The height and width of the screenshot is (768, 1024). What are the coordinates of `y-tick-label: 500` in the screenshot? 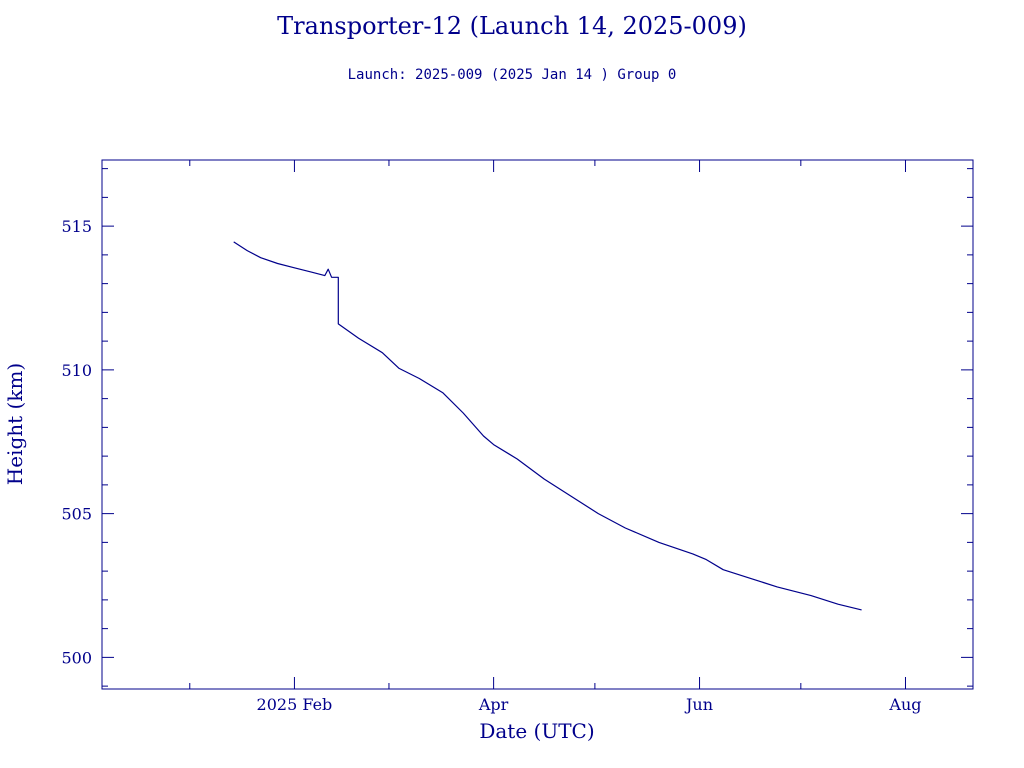 It's located at (76, 657).